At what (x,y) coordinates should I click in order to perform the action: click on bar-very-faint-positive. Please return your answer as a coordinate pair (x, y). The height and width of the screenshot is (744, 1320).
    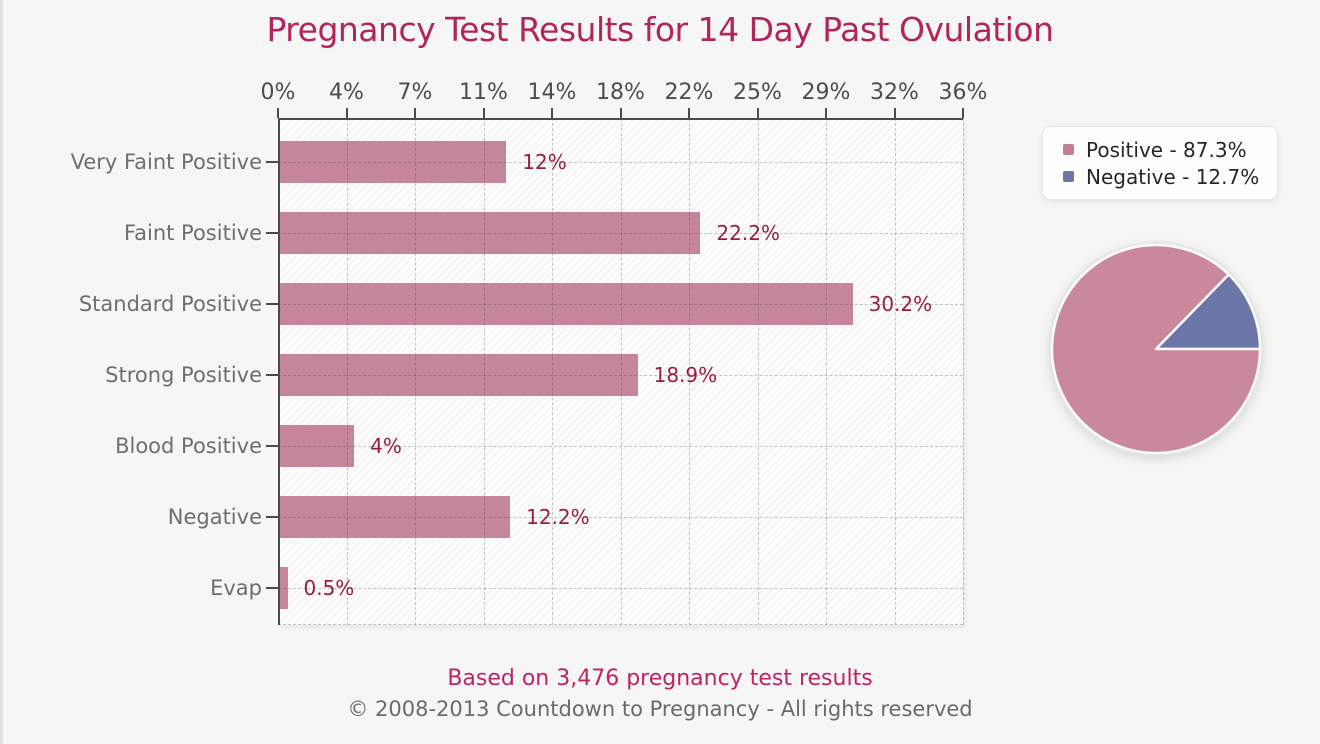
    Looking at the image, I should click on (393, 161).